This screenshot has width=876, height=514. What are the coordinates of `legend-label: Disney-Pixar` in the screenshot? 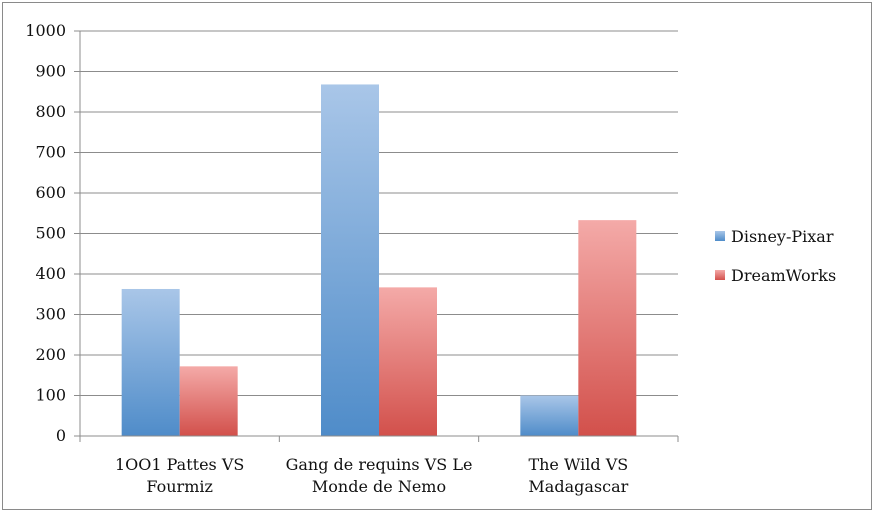 It's located at (782, 236).